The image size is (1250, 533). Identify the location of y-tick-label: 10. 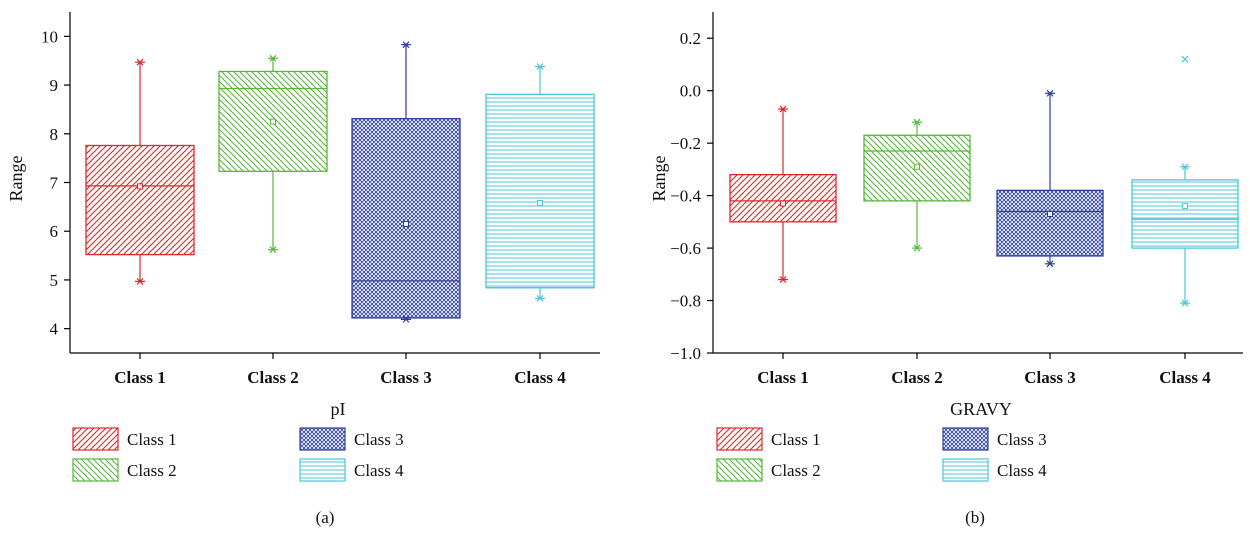
(49, 36).